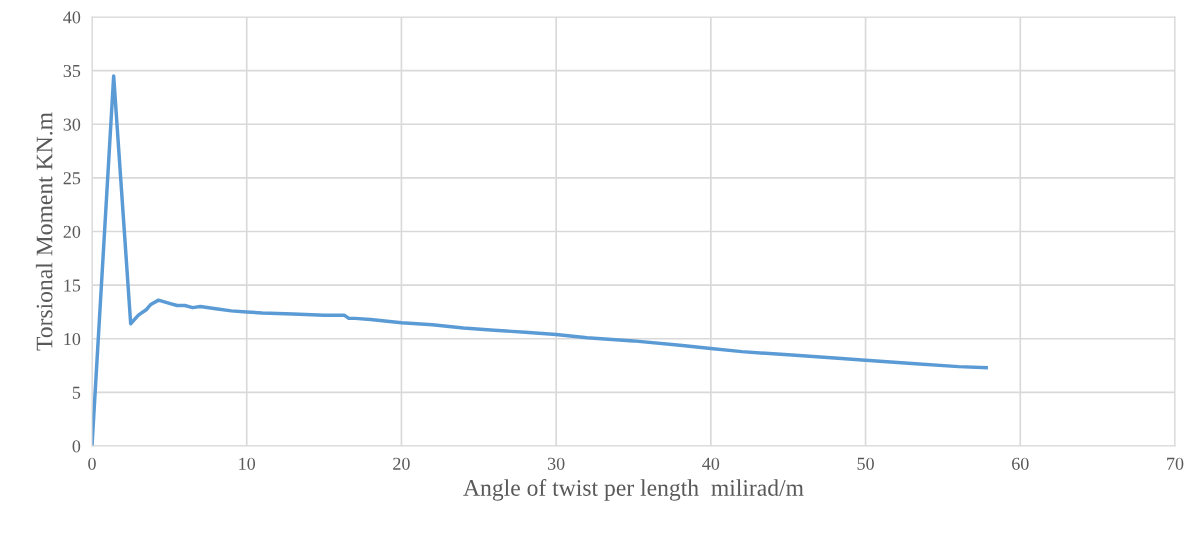 Image resolution: width=1193 pixels, height=533 pixels. Describe the element at coordinates (92, 463) in the screenshot. I see `x-tick-label: 0` at that location.